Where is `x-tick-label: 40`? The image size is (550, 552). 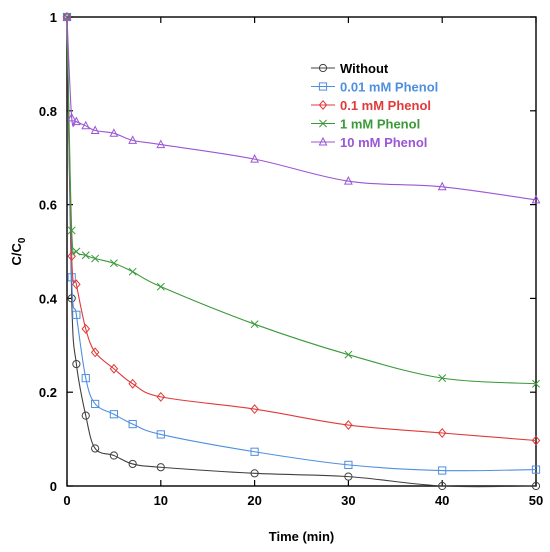
x-tick-label: 40 is located at coordinates (442, 500).